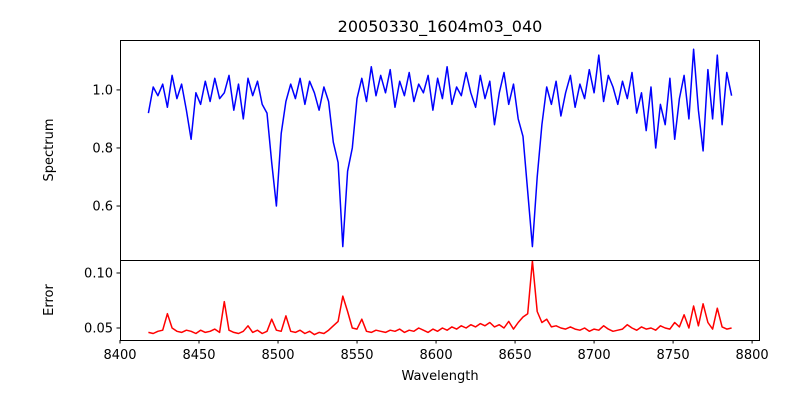 The height and width of the screenshot is (404, 800). Describe the element at coordinates (440, 27) in the screenshot. I see `chart-title: 20050330_1604m03_040` at that location.